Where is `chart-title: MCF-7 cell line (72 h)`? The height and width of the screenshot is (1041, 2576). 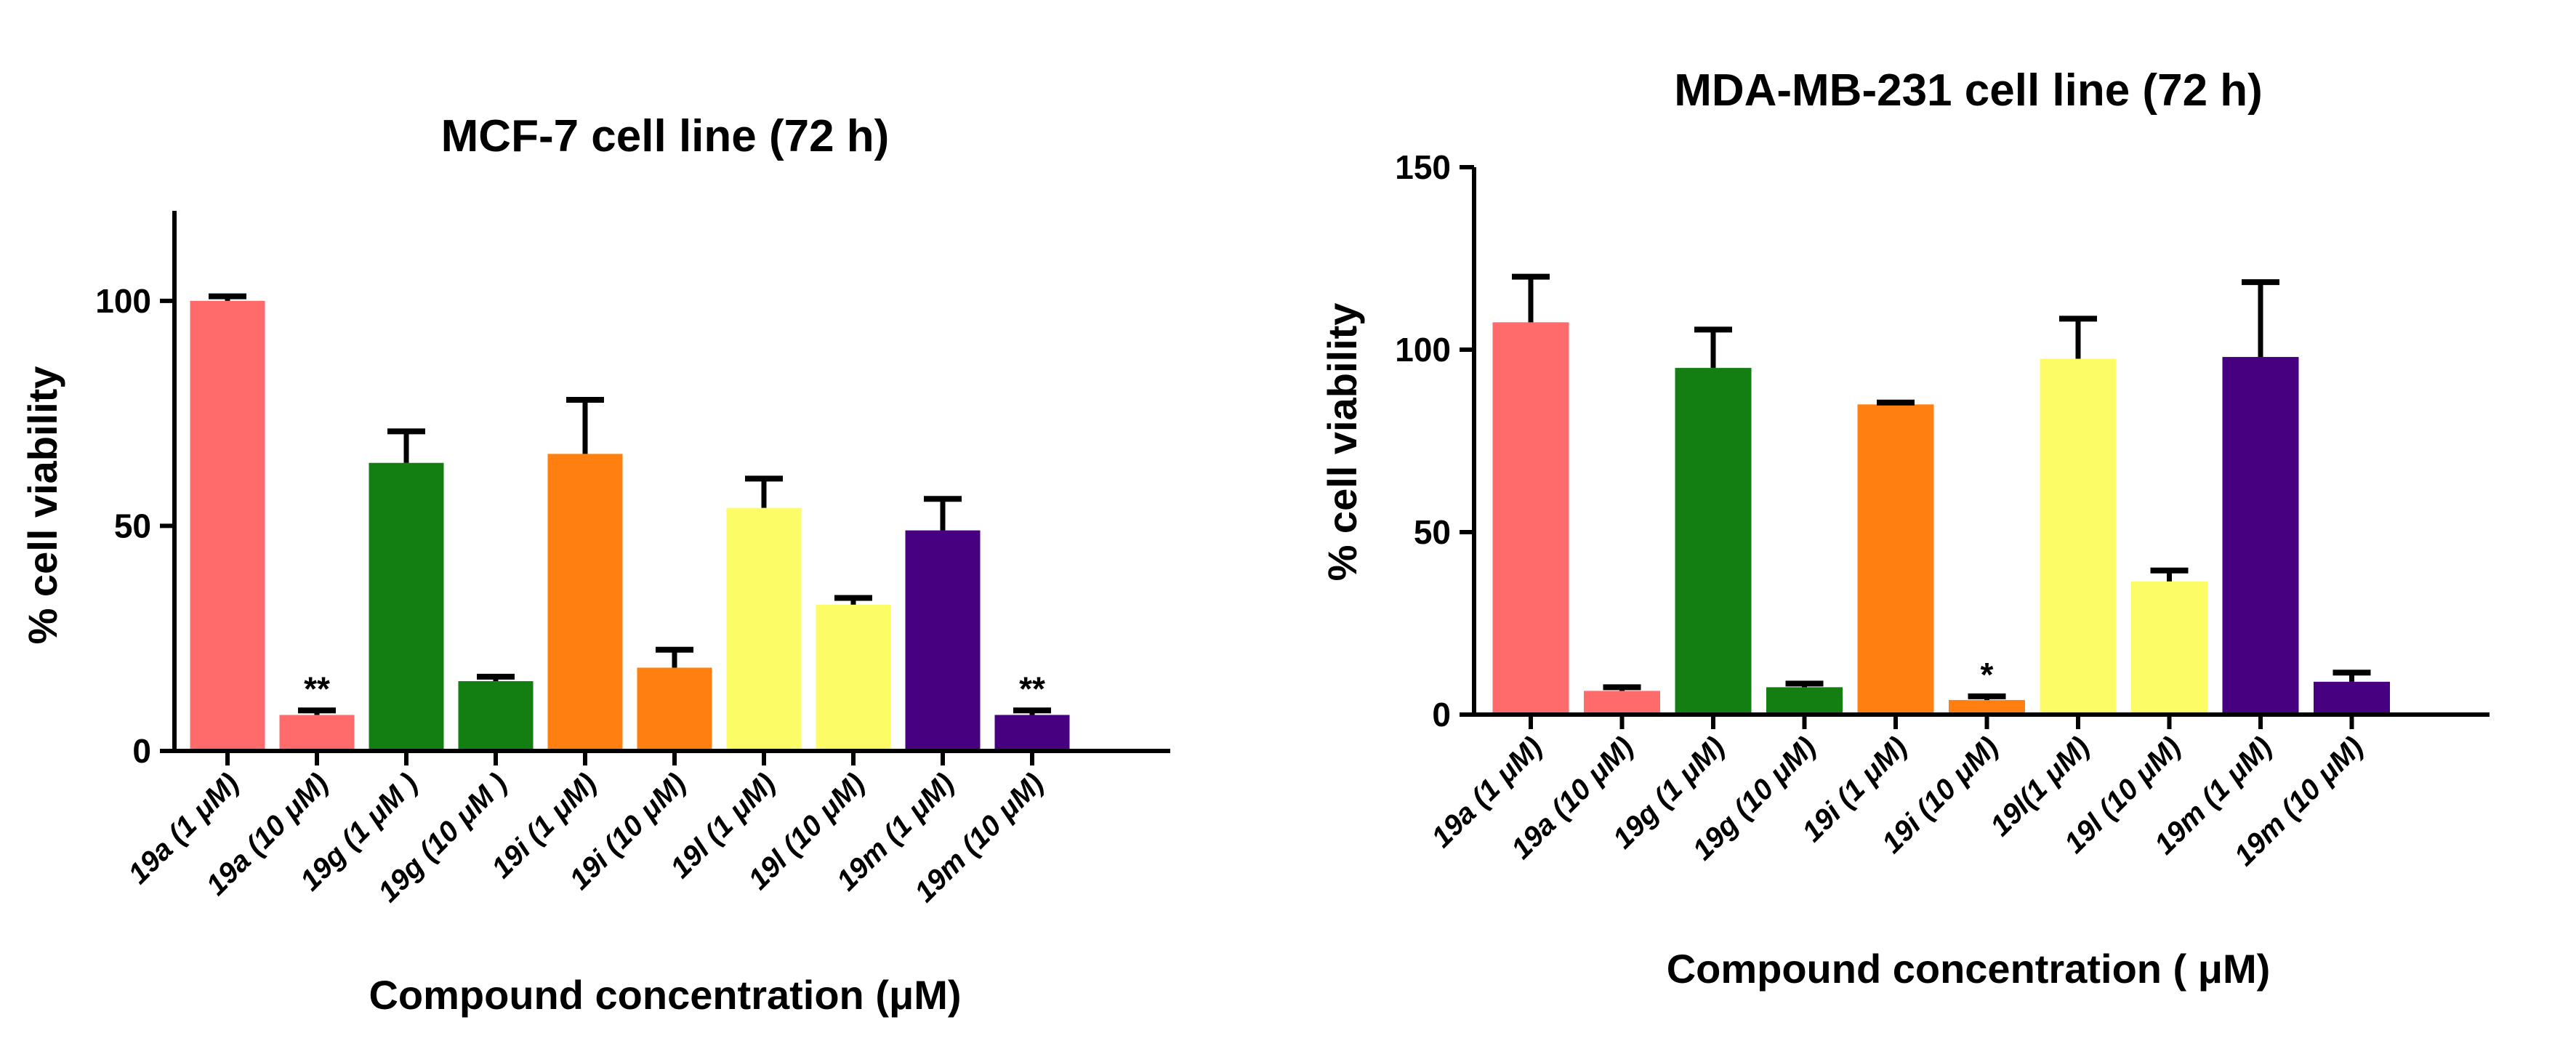 chart-title: MCF-7 cell line (72 h) is located at coordinates (665, 136).